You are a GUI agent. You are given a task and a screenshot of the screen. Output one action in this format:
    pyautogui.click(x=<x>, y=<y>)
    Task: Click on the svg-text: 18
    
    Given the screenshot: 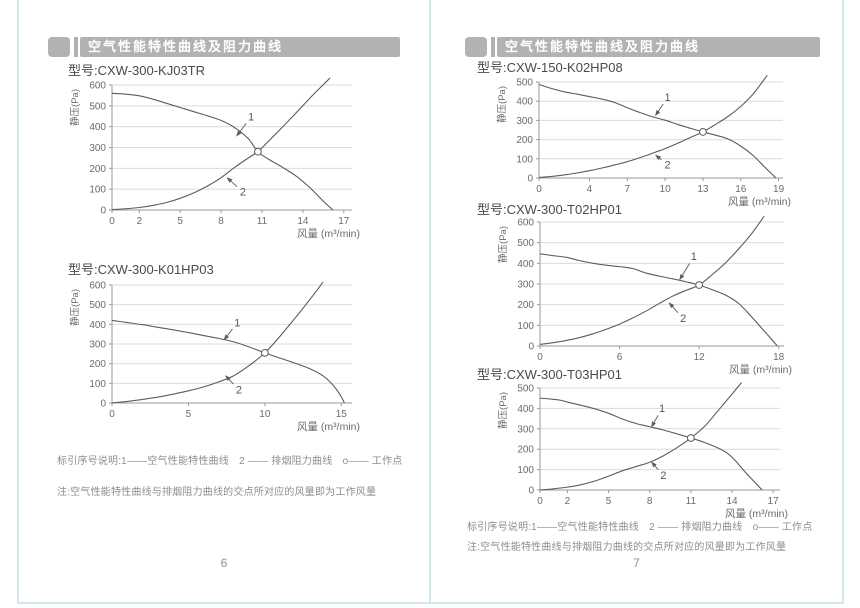 What is the action you would take?
    pyautogui.click(x=779, y=357)
    